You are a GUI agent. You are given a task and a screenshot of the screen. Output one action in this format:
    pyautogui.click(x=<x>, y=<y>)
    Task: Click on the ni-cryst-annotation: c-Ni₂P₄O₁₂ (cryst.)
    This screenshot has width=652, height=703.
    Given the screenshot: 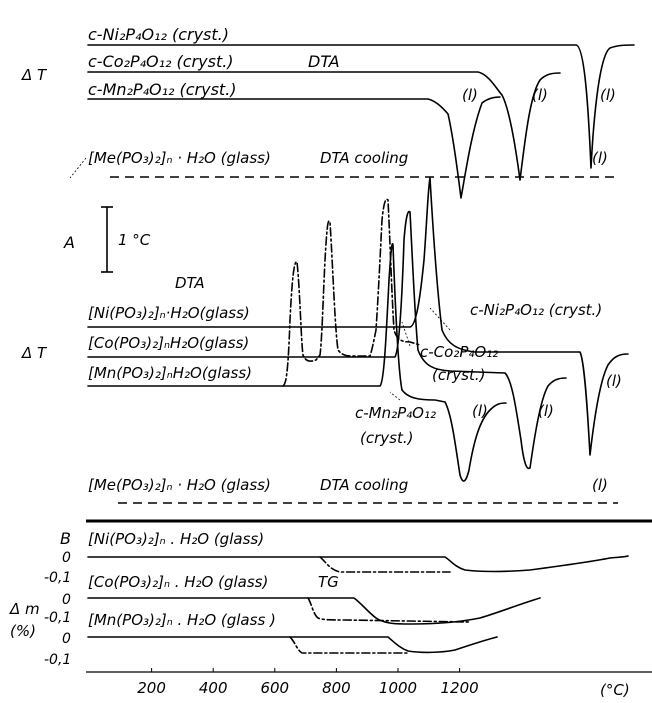 What is the action you would take?
    pyautogui.click(x=536, y=310)
    